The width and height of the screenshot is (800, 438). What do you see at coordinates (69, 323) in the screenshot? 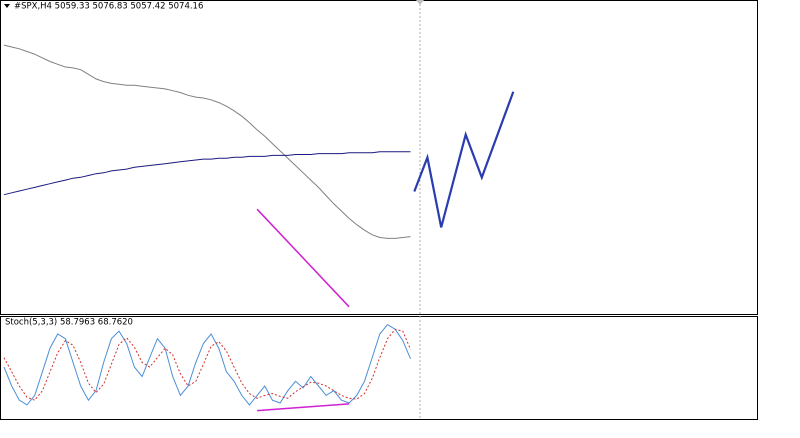
I see `indicator-title: Stoch(5,3,3) 58.7963 68.7620` at bounding box center [69, 323].